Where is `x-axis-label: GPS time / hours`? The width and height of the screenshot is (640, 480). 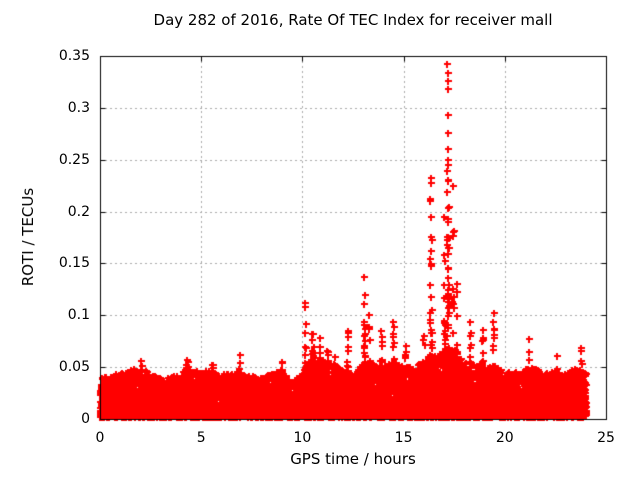 x-axis-label: GPS time / hours is located at coordinates (353, 459).